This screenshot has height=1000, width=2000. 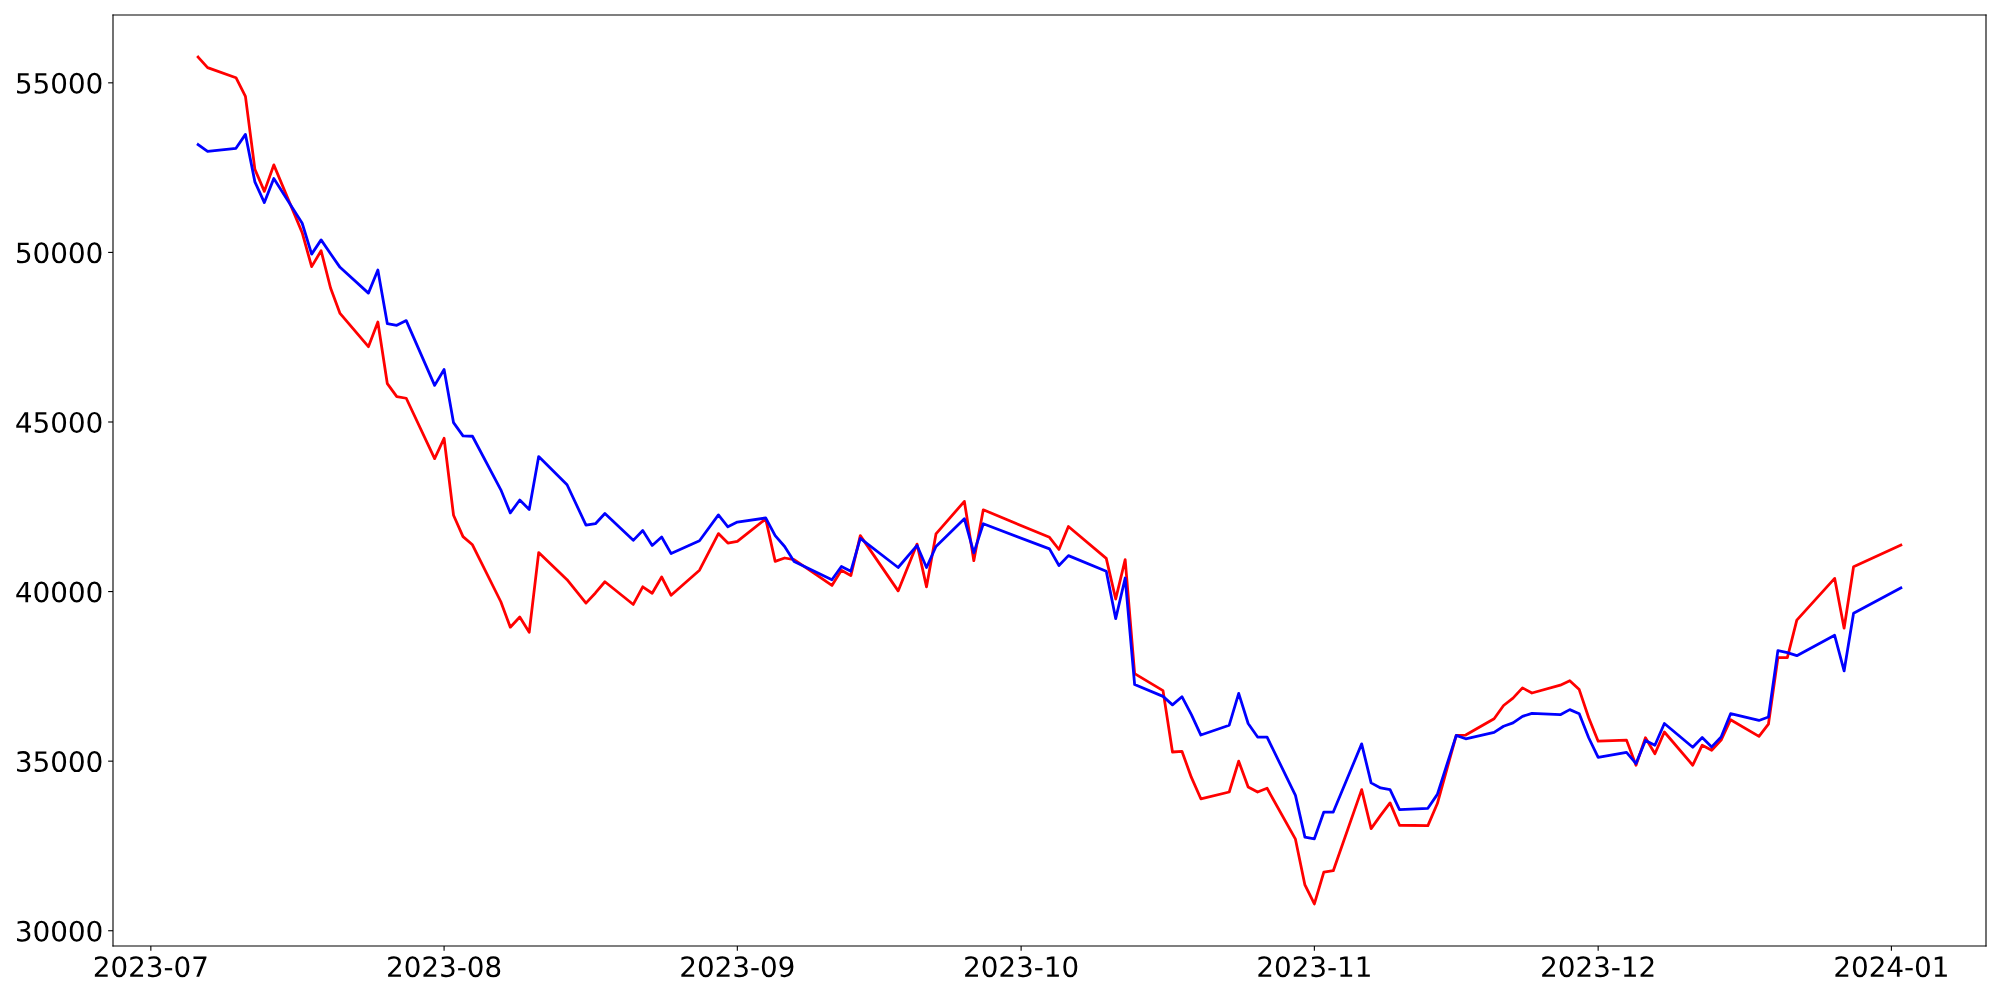 I want to click on x-tick-label: 2023-09, so click(x=737, y=967).